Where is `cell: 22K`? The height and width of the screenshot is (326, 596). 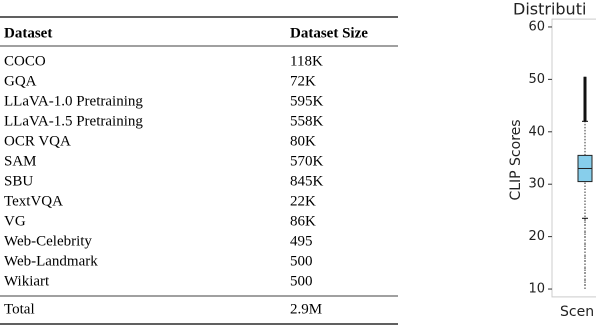
cell: 22K is located at coordinates (303, 201).